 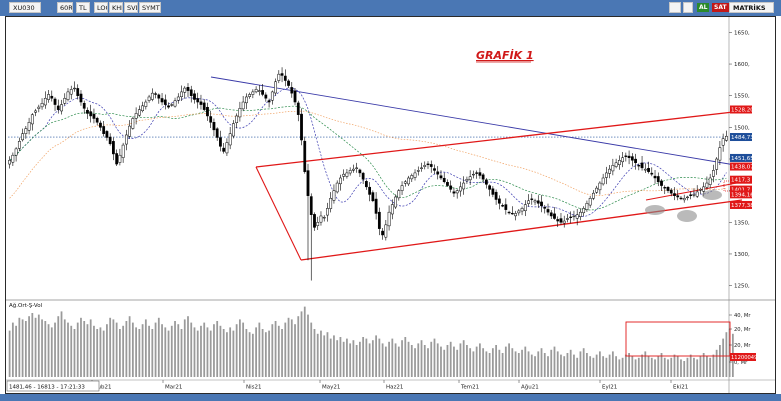 What do you see at coordinates (609, 388) in the screenshot?
I see `time-tick-label: Eyl21` at bounding box center [609, 388].